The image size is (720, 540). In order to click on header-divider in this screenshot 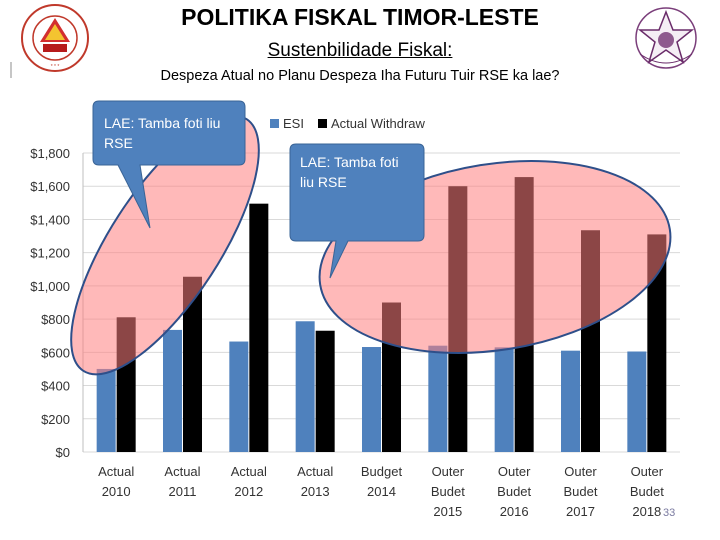, I will do `click(11, 70)`.